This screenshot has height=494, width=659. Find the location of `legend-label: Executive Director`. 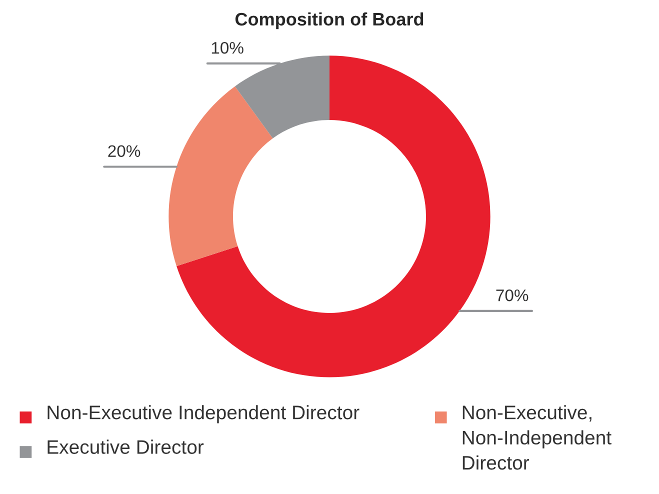

legend-label: Executive Director is located at coordinates (126, 447).